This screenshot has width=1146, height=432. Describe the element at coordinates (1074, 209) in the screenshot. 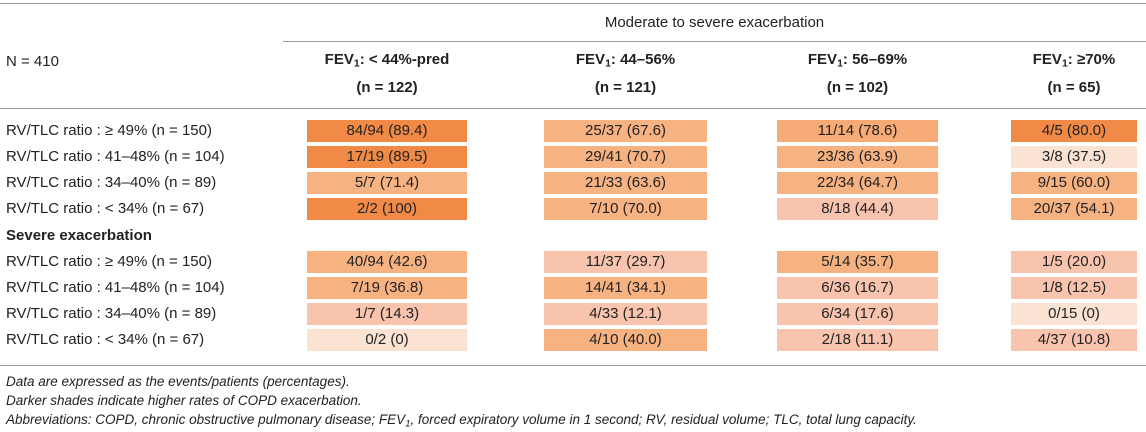

I see `table-cell: 20/37 (54.1)` at that location.